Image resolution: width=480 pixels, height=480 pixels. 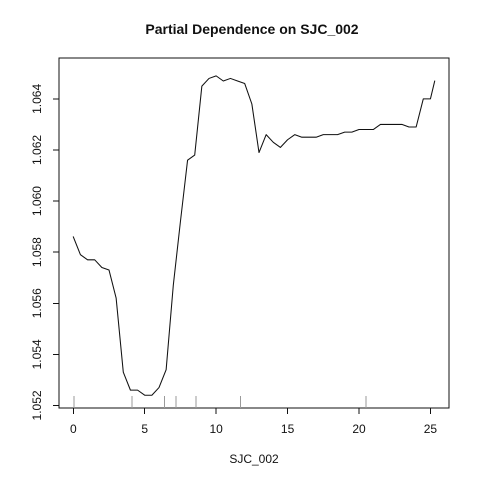 I want to click on x-tick-label: 25, so click(x=431, y=429).